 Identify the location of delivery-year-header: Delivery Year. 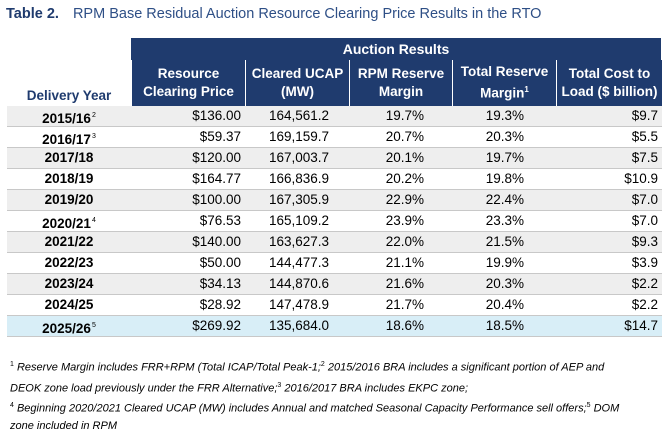
(69, 95).